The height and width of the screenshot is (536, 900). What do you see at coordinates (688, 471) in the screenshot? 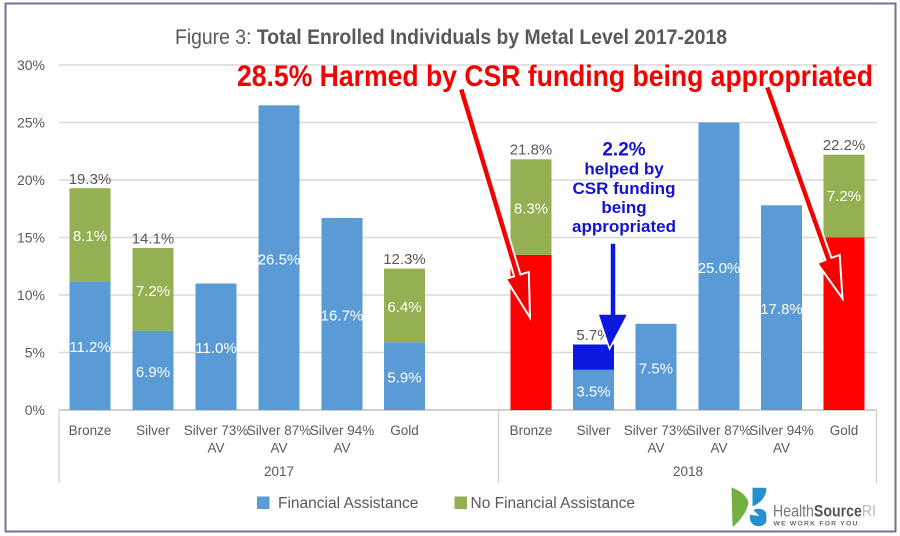
I see `svg-text: 2018` at bounding box center [688, 471].